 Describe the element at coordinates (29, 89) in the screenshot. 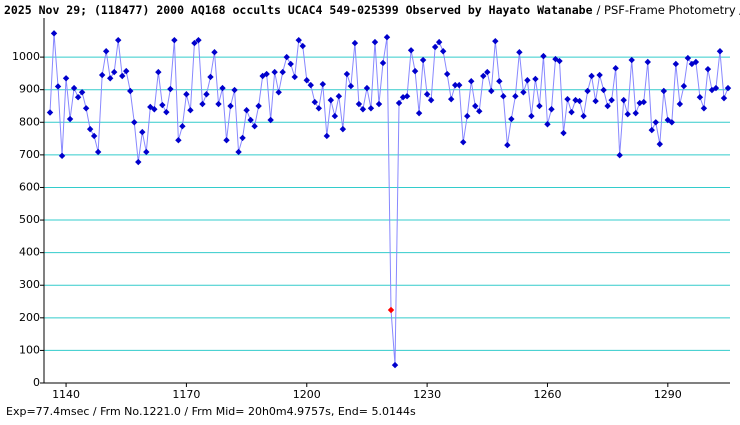

I see `y-tick-label: 900` at that location.